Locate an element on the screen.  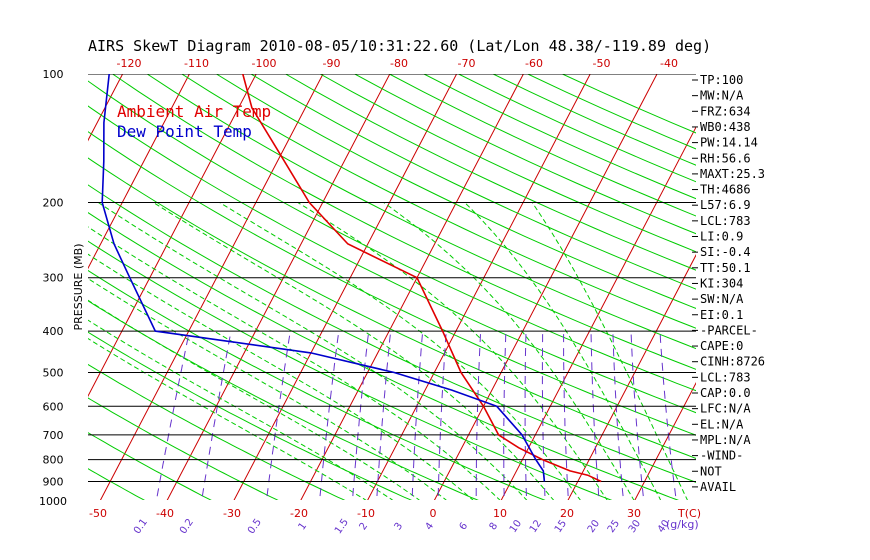
mixing-ratio-label: 1.5 is located at coordinates (342, 526).